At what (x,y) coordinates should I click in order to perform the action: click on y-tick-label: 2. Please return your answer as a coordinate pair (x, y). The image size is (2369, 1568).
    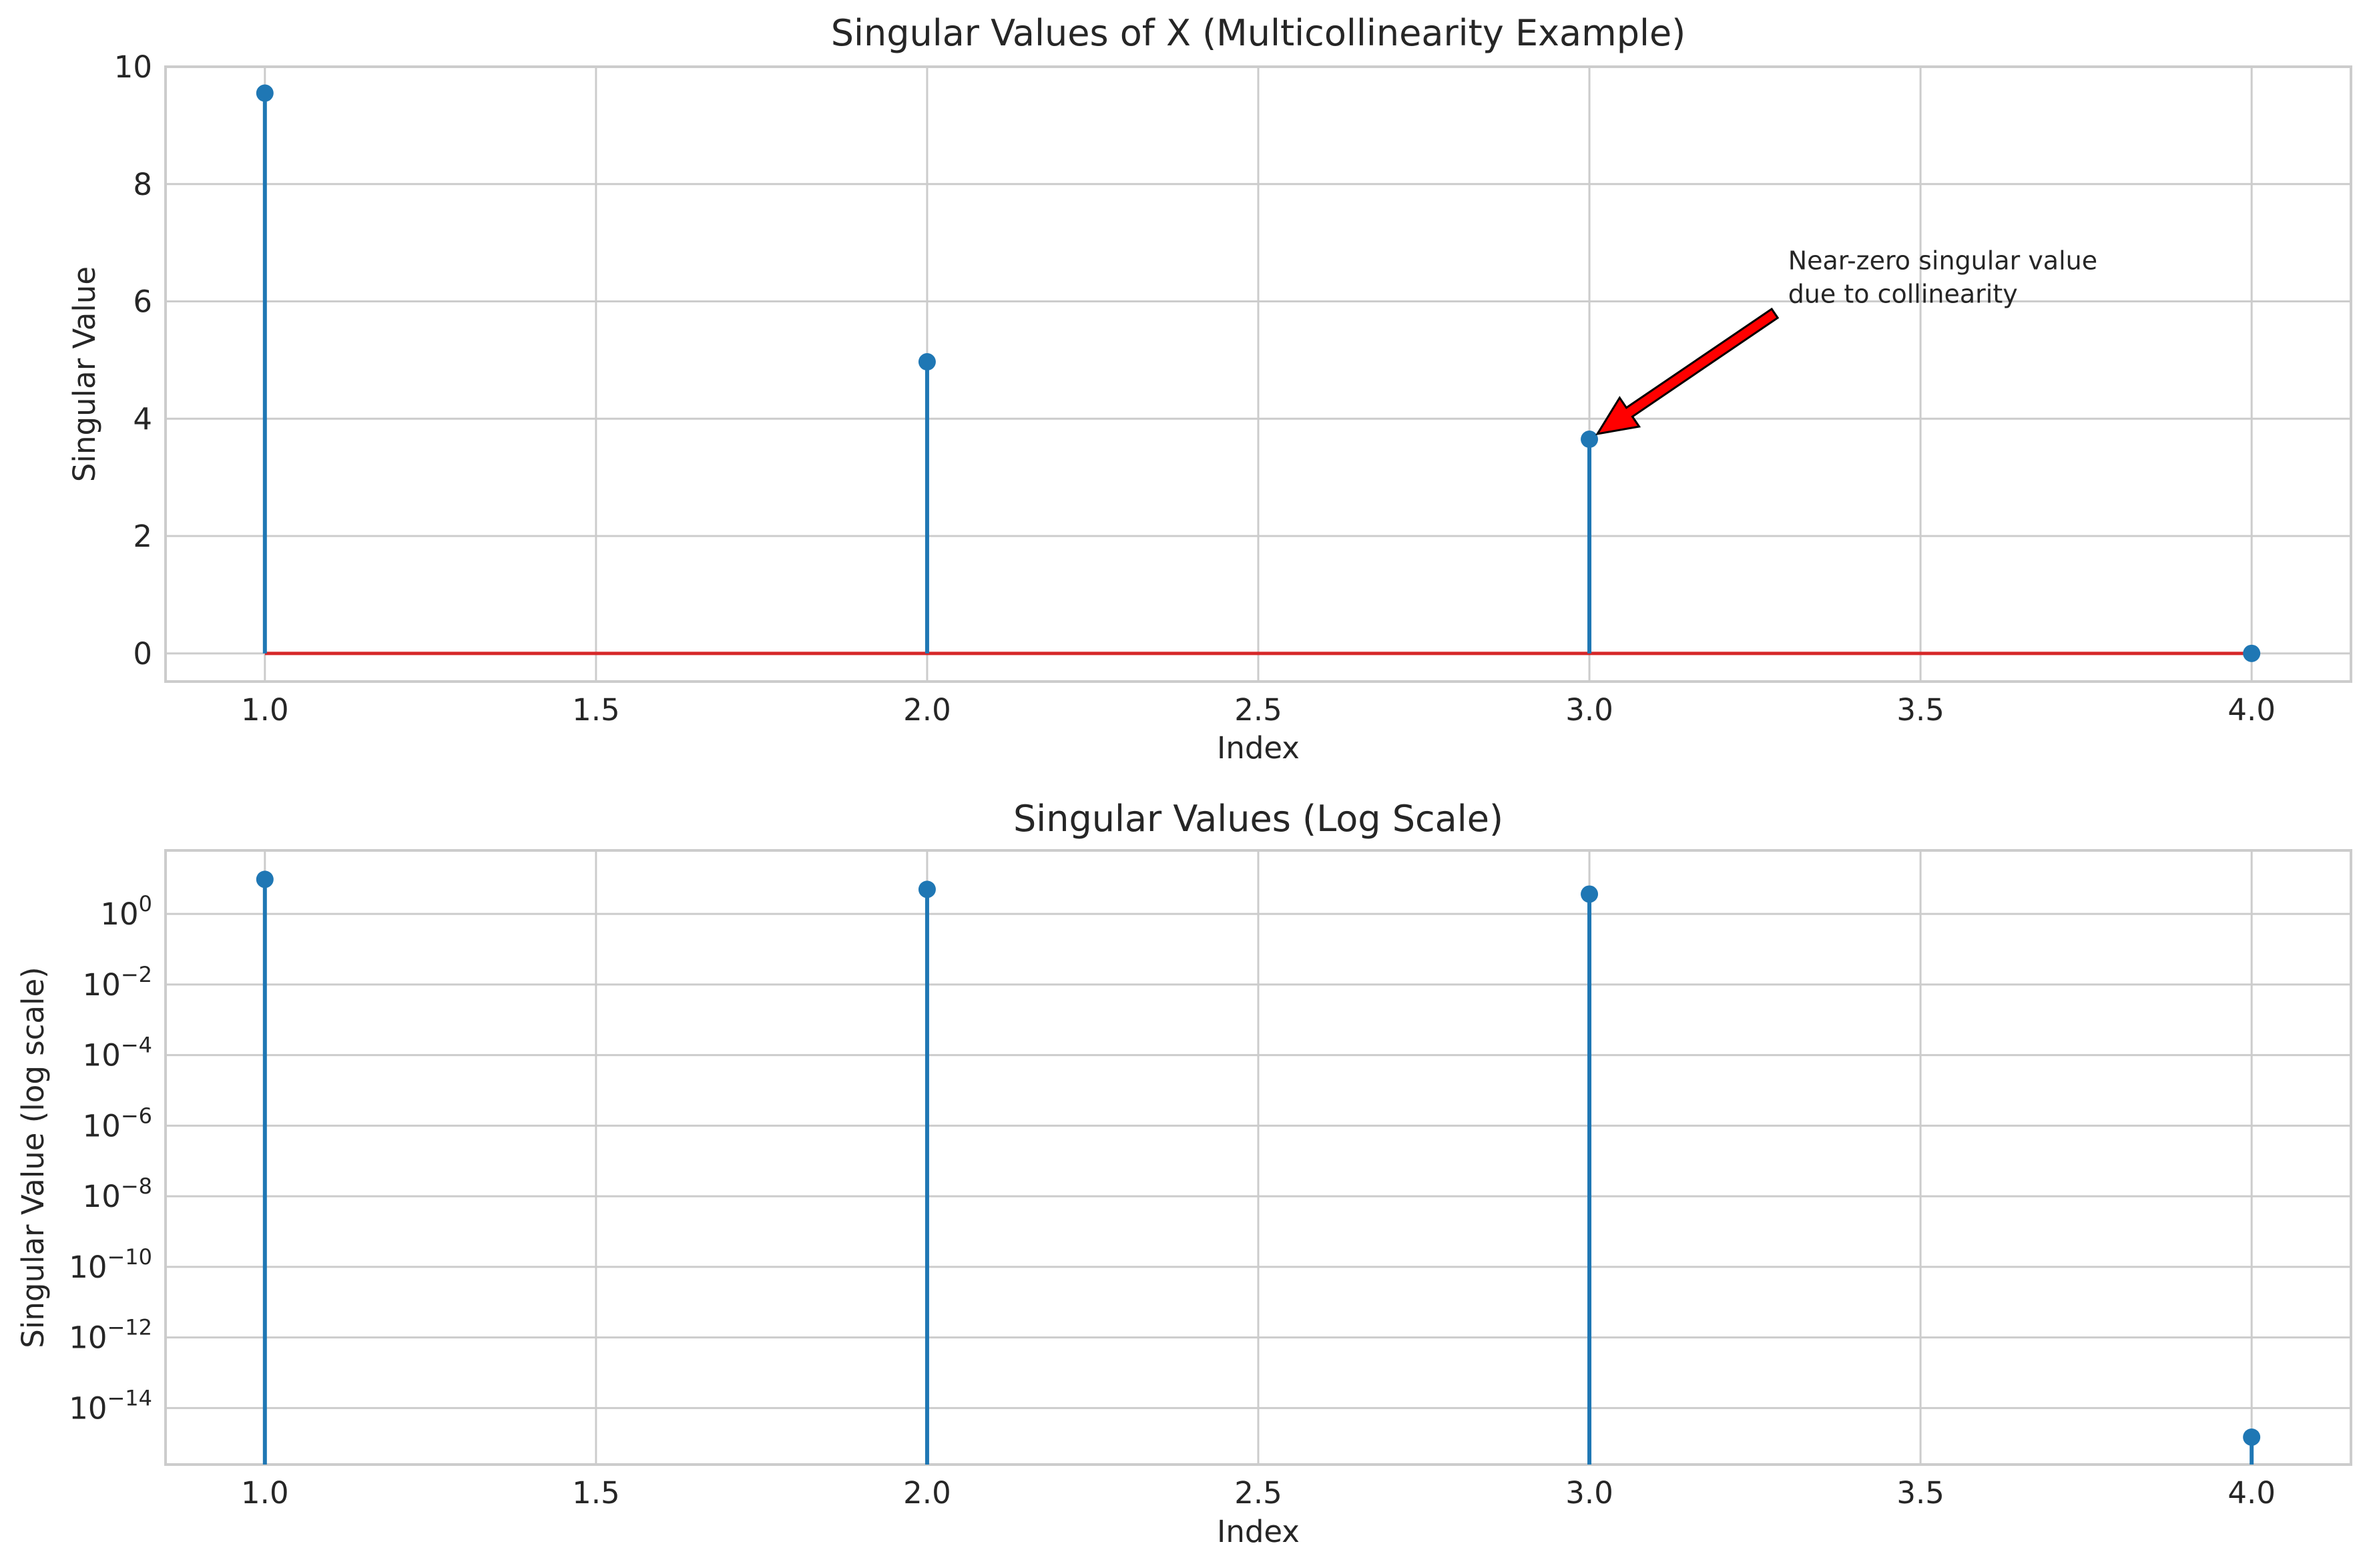
    Looking at the image, I should click on (142, 536).